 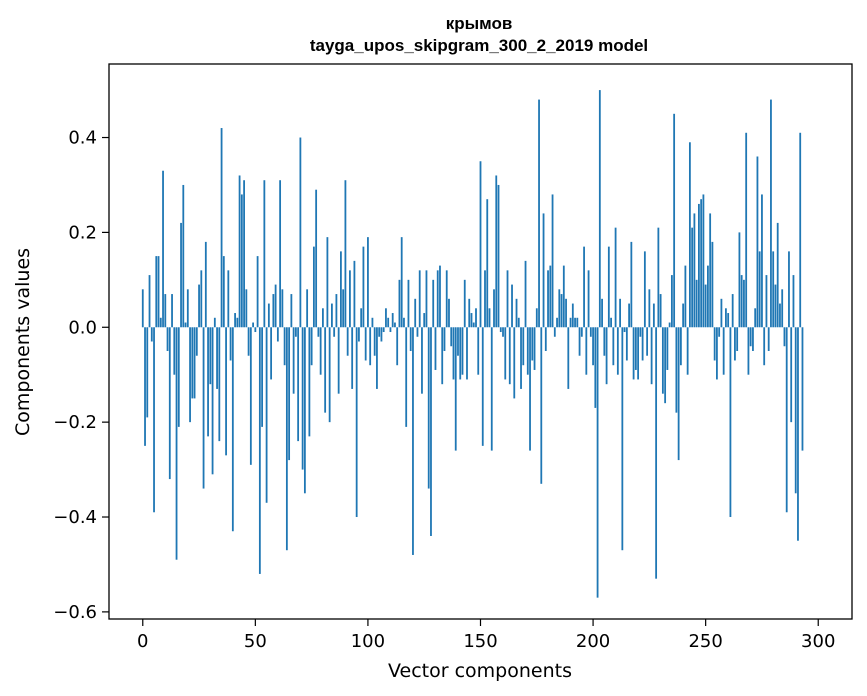 I want to click on x-axis: 0 50 100 150 200 250 300, so click(x=486, y=635).